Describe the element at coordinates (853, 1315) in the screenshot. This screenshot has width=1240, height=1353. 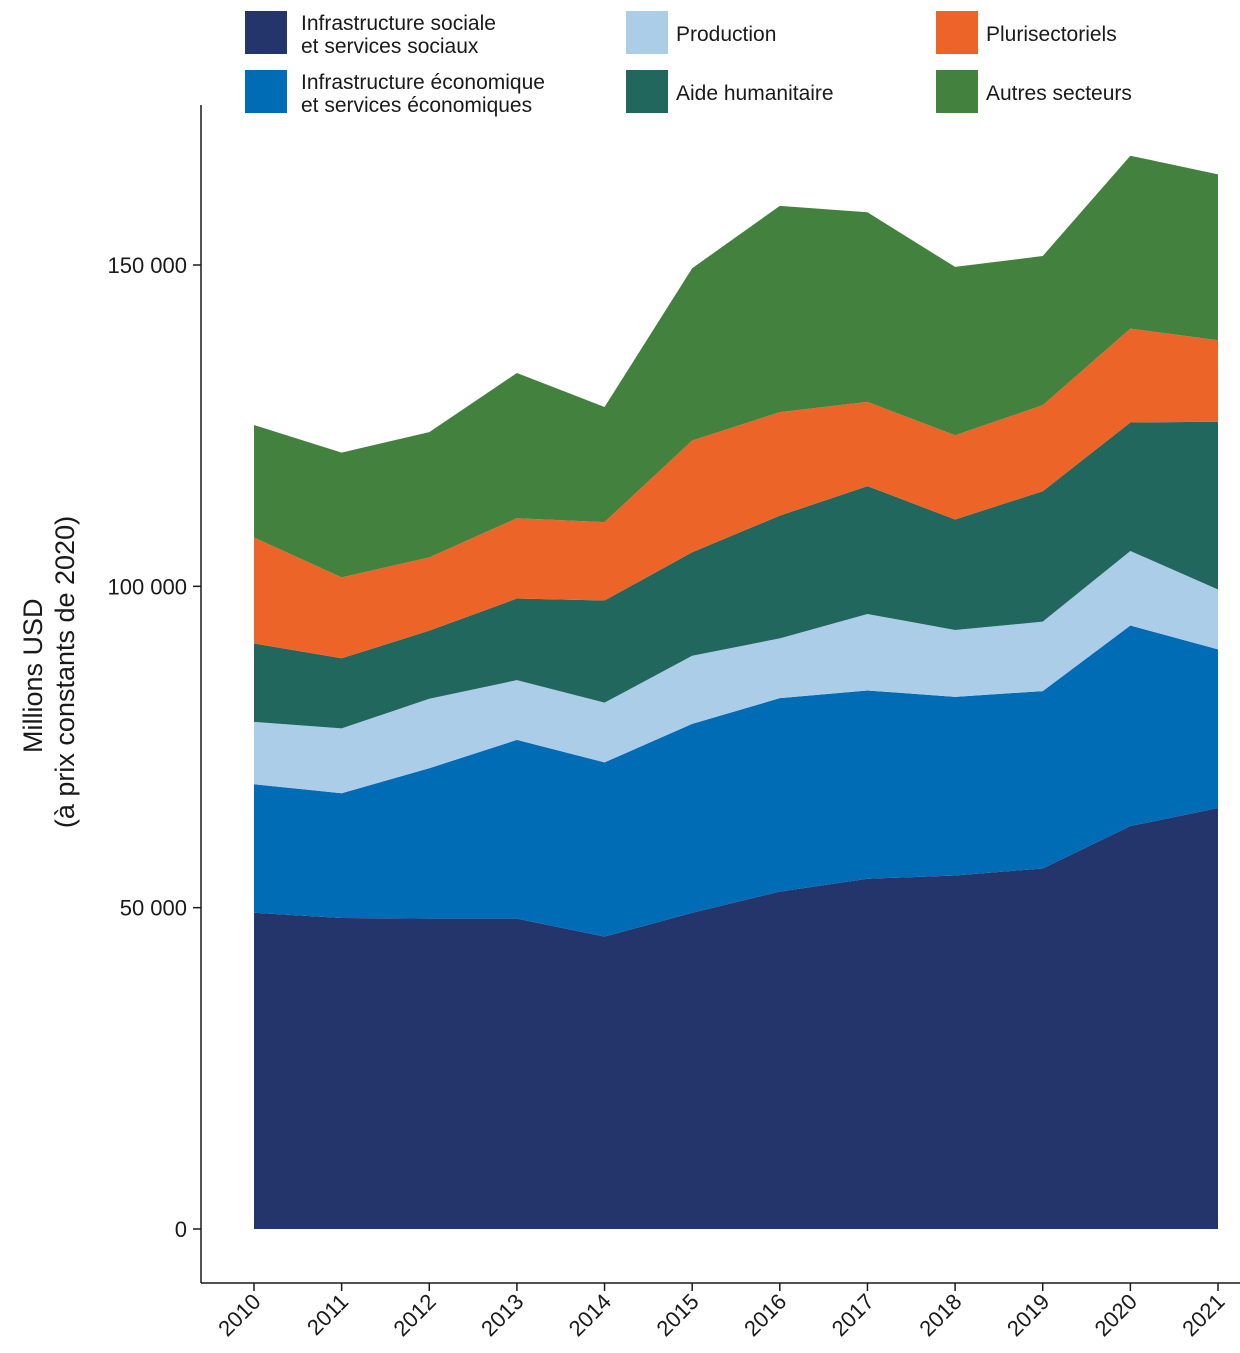
I see `x-tick-label: 2017` at that location.